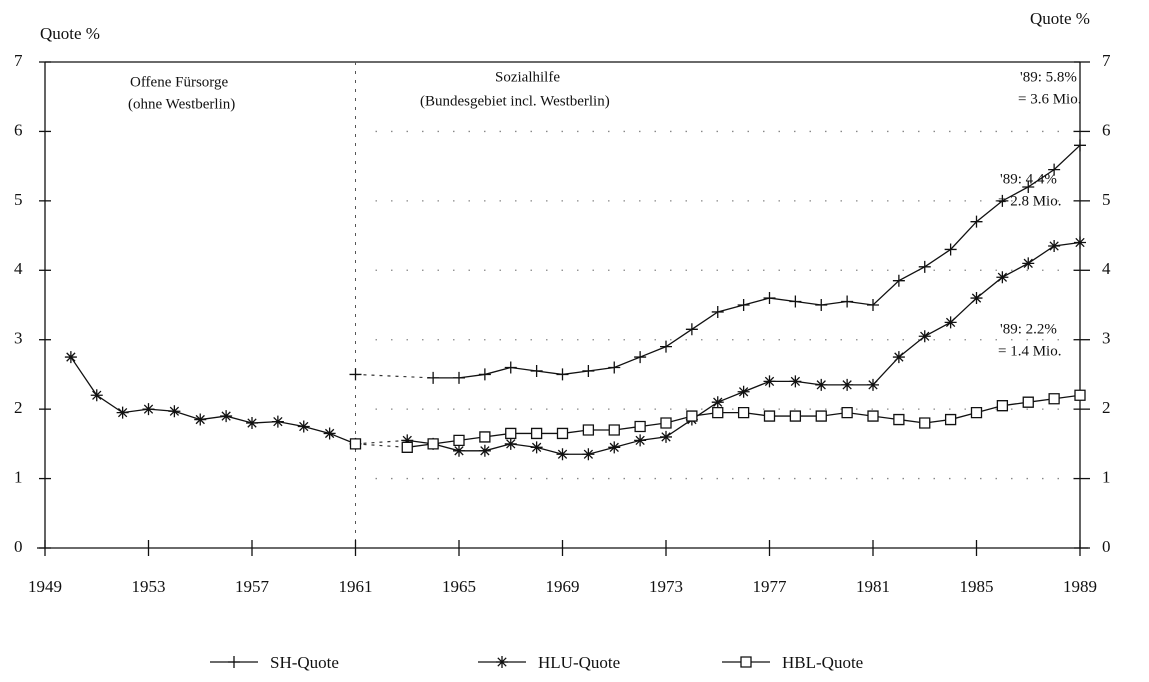 The width and height of the screenshot is (1149, 682). I want to click on annotation: = 1.4 Mio., so click(1029, 351).